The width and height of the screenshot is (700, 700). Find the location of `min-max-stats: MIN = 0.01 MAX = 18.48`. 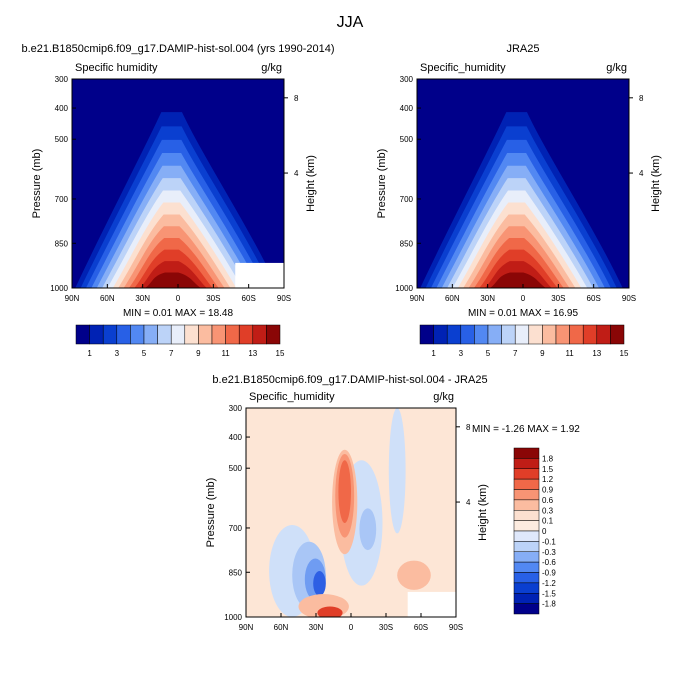

min-max-stats: MIN = 0.01 MAX = 18.48 is located at coordinates (178, 313).